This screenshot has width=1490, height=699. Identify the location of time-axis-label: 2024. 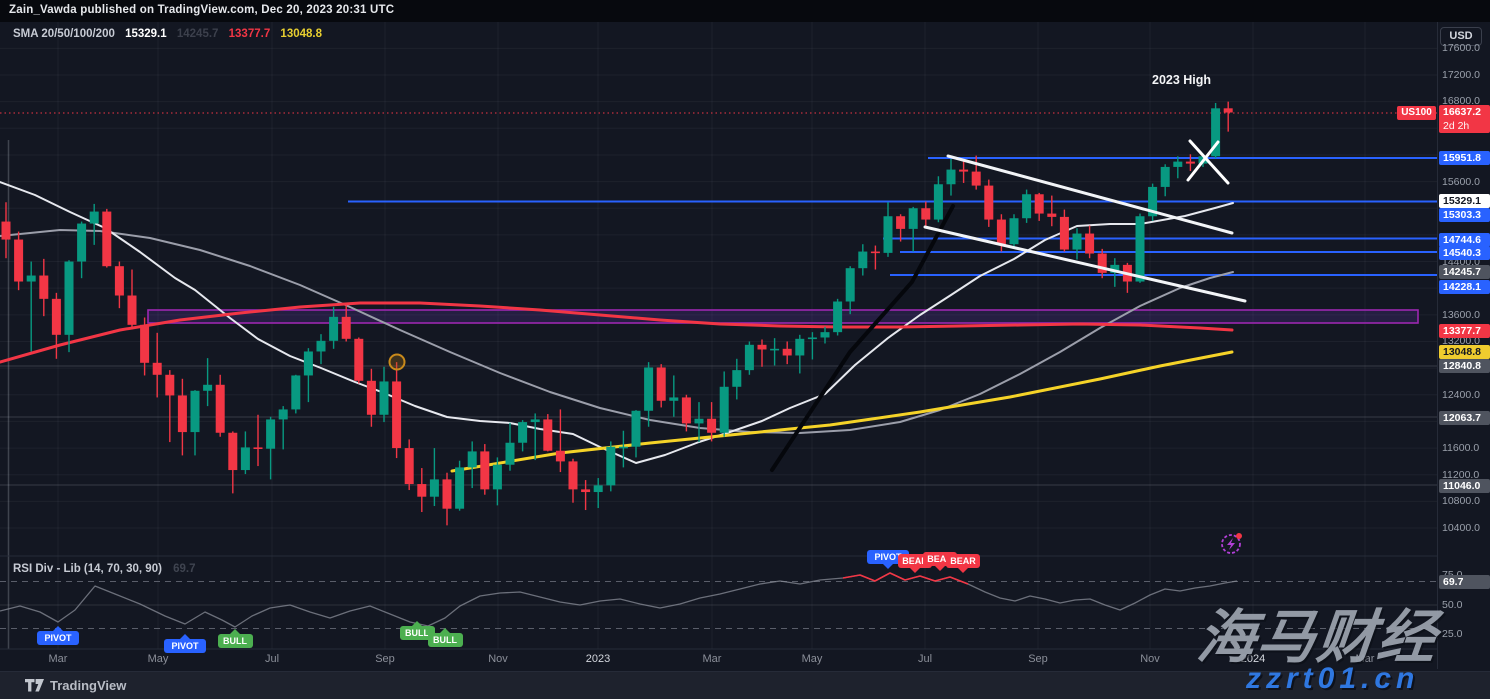
(1253, 659).